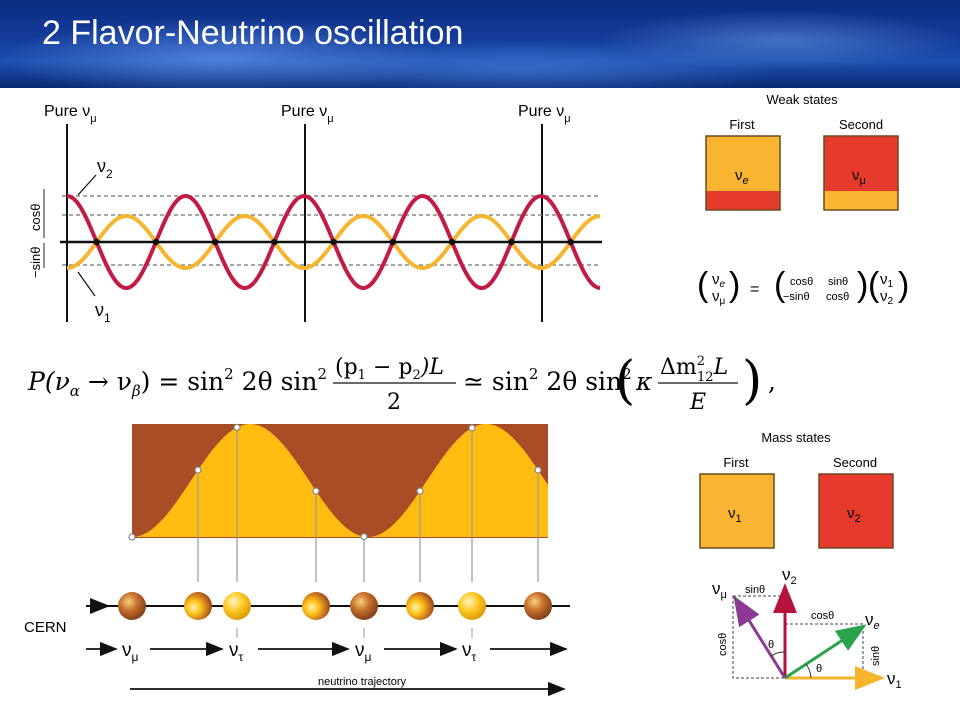  I want to click on formula-fraction1-denominator: 2, so click(394, 402).